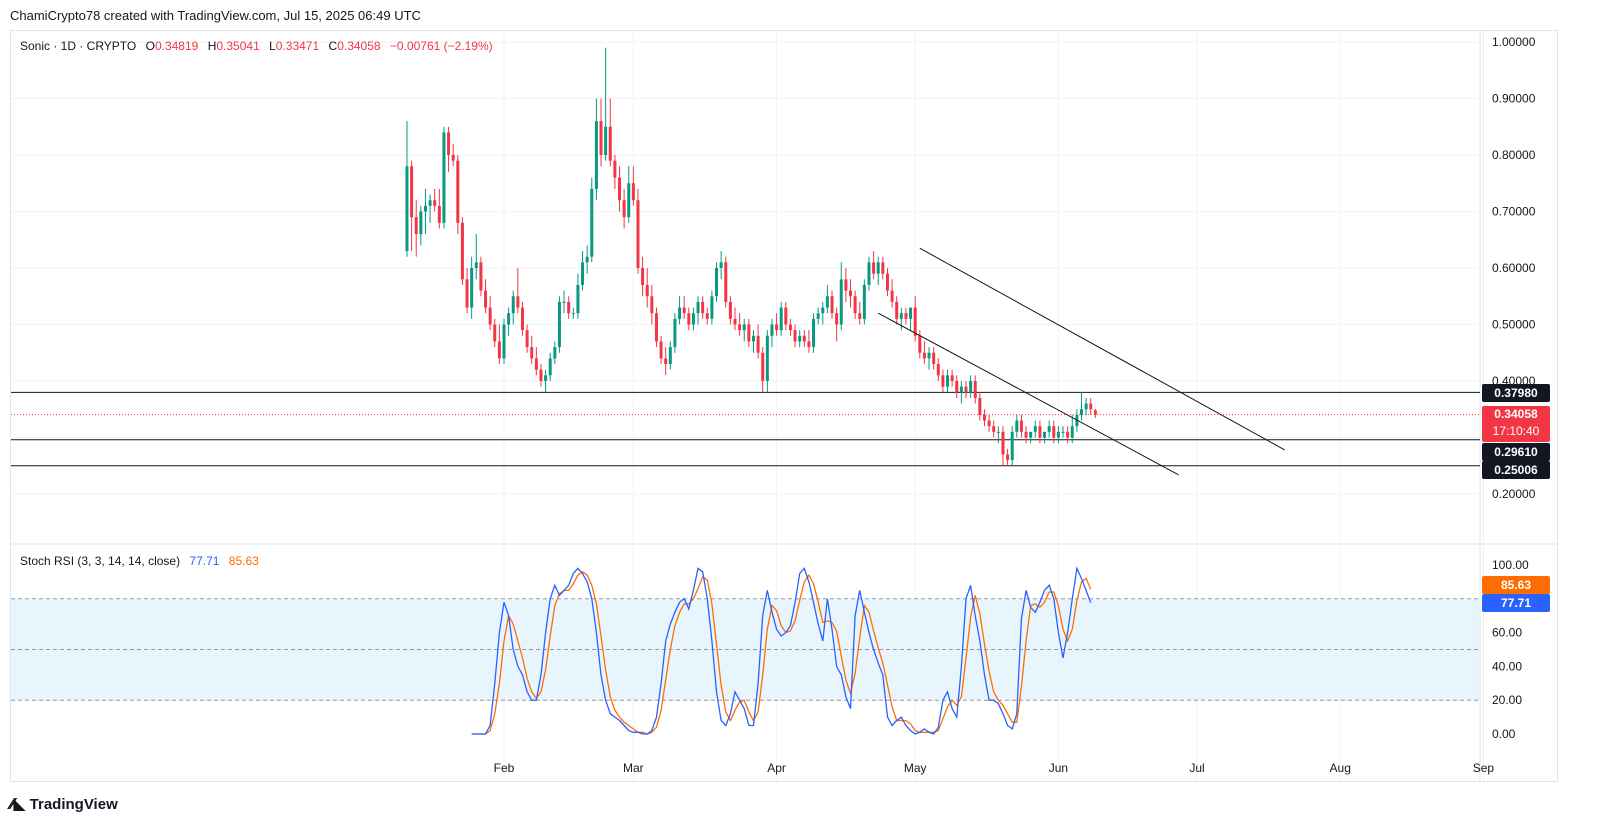 This screenshot has height=839, width=1600. I want to click on stoch-d-line, so click(781, 653).